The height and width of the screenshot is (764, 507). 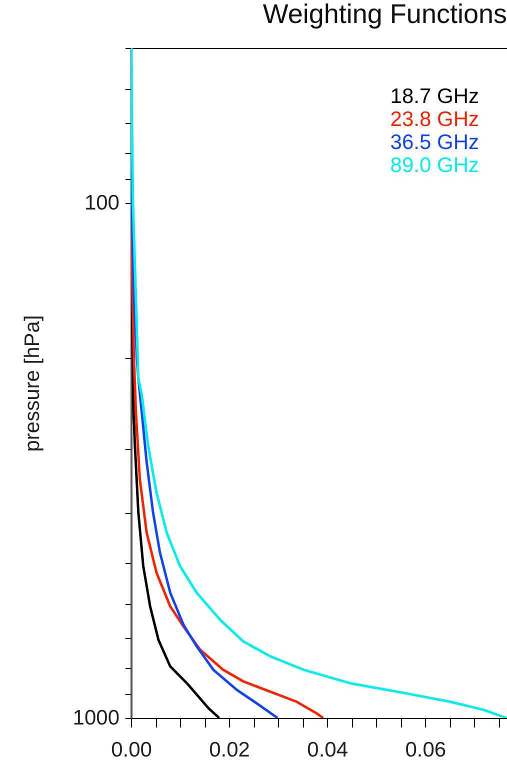 What do you see at coordinates (229, 750) in the screenshot?
I see `x-tick-label: 0.02` at bounding box center [229, 750].